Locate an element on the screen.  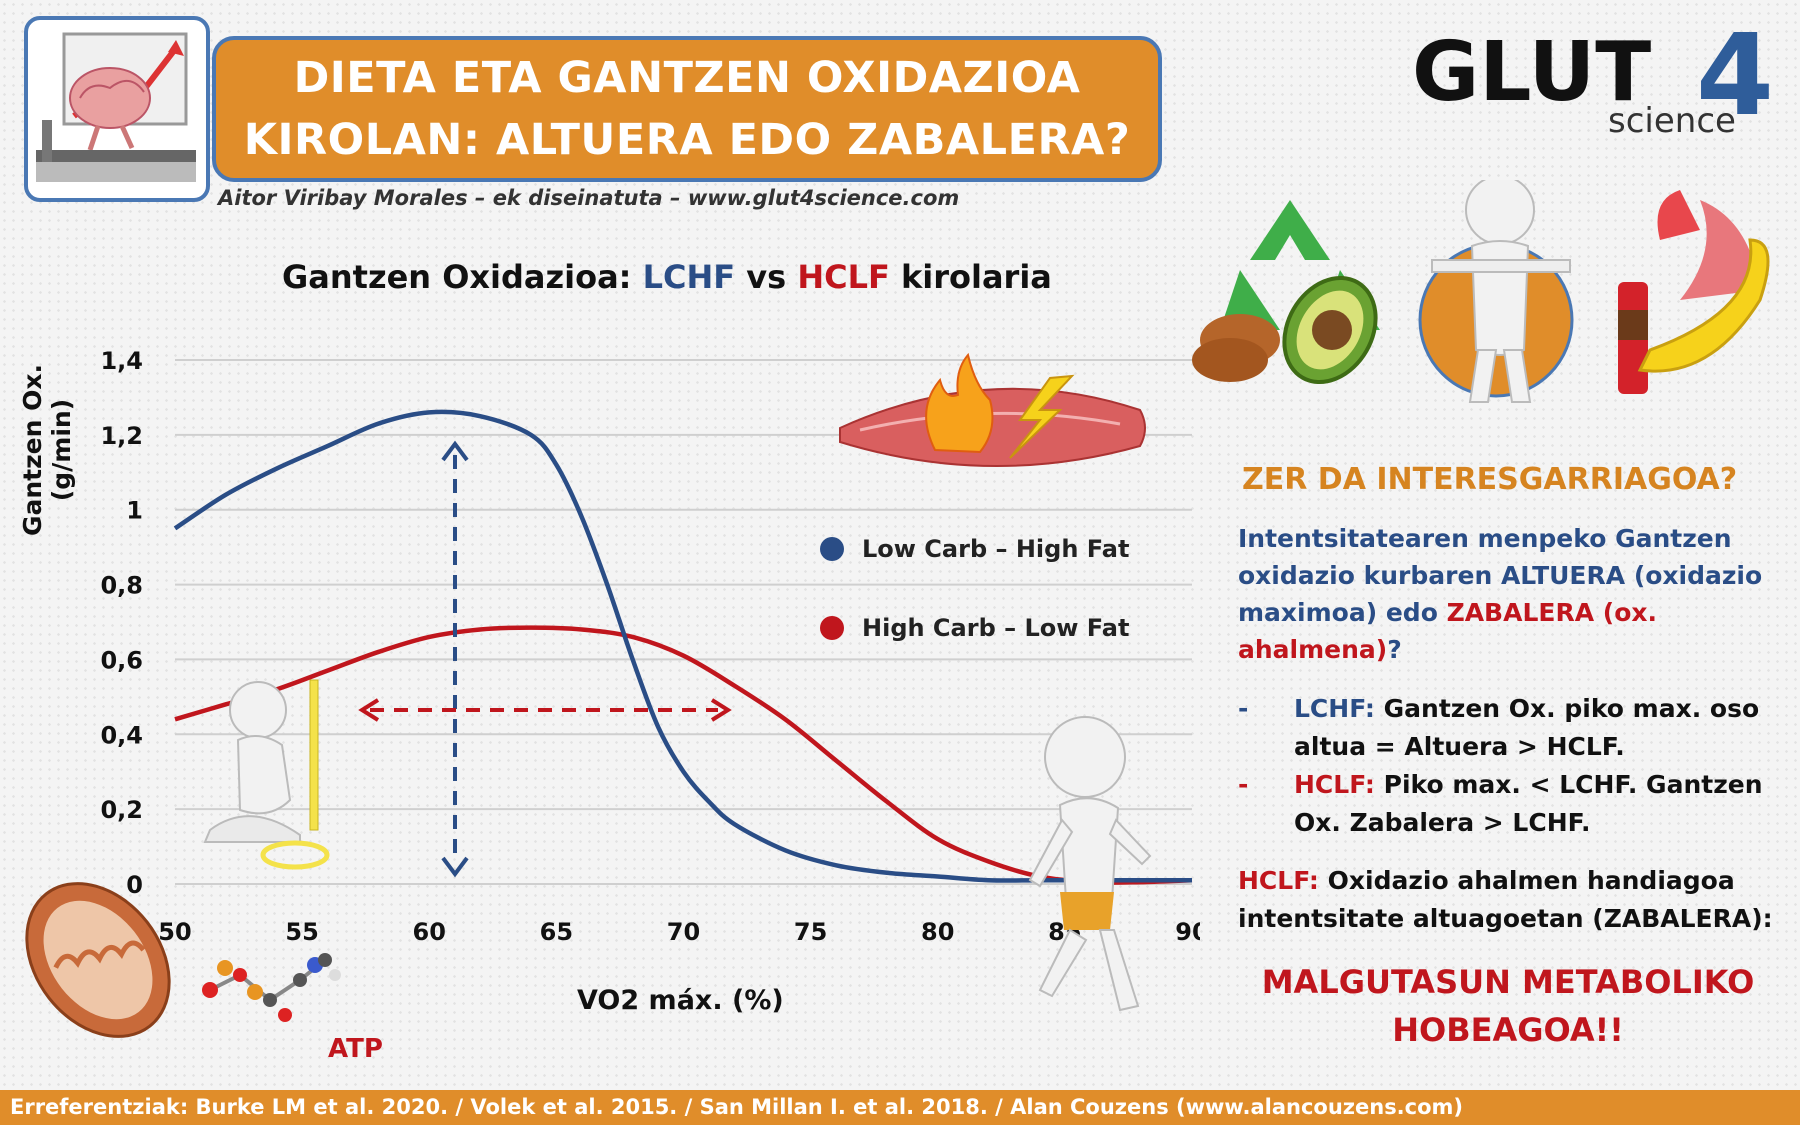
chart-title-suffix: kirolaria is located at coordinates (970, 277).